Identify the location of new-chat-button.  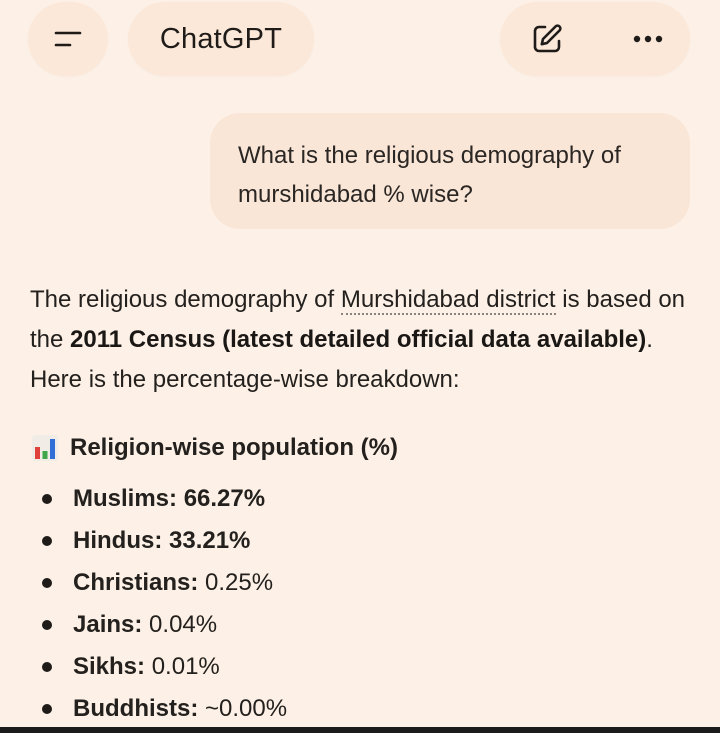
(547, 39).